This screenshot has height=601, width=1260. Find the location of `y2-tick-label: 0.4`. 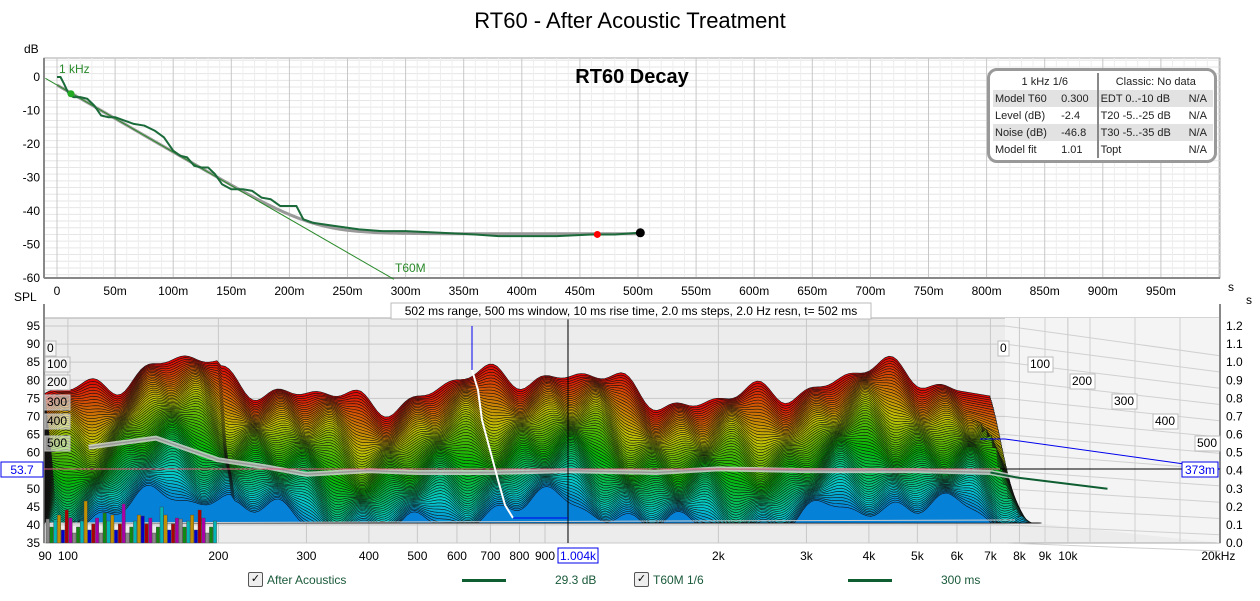

y2-tick-label: 0.4 is located at coordinates (1234, 471).